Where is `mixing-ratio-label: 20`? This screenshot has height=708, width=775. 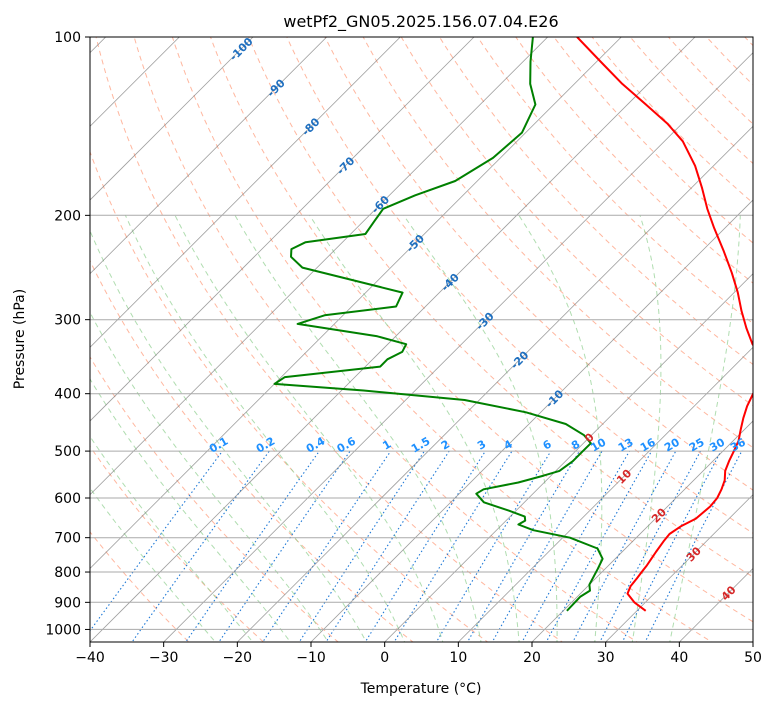
mixing-ratio-label: 20 is located at coordinates (672, 444).